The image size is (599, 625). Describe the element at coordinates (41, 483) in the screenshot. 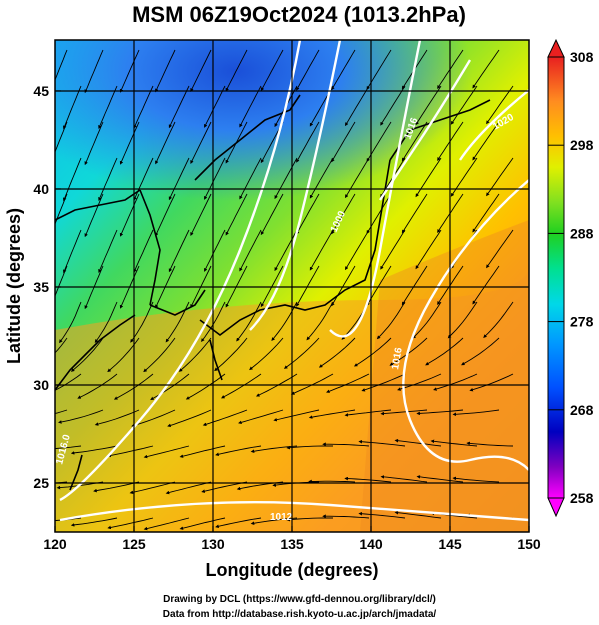

I see `y-tick-label: 25` at that location.